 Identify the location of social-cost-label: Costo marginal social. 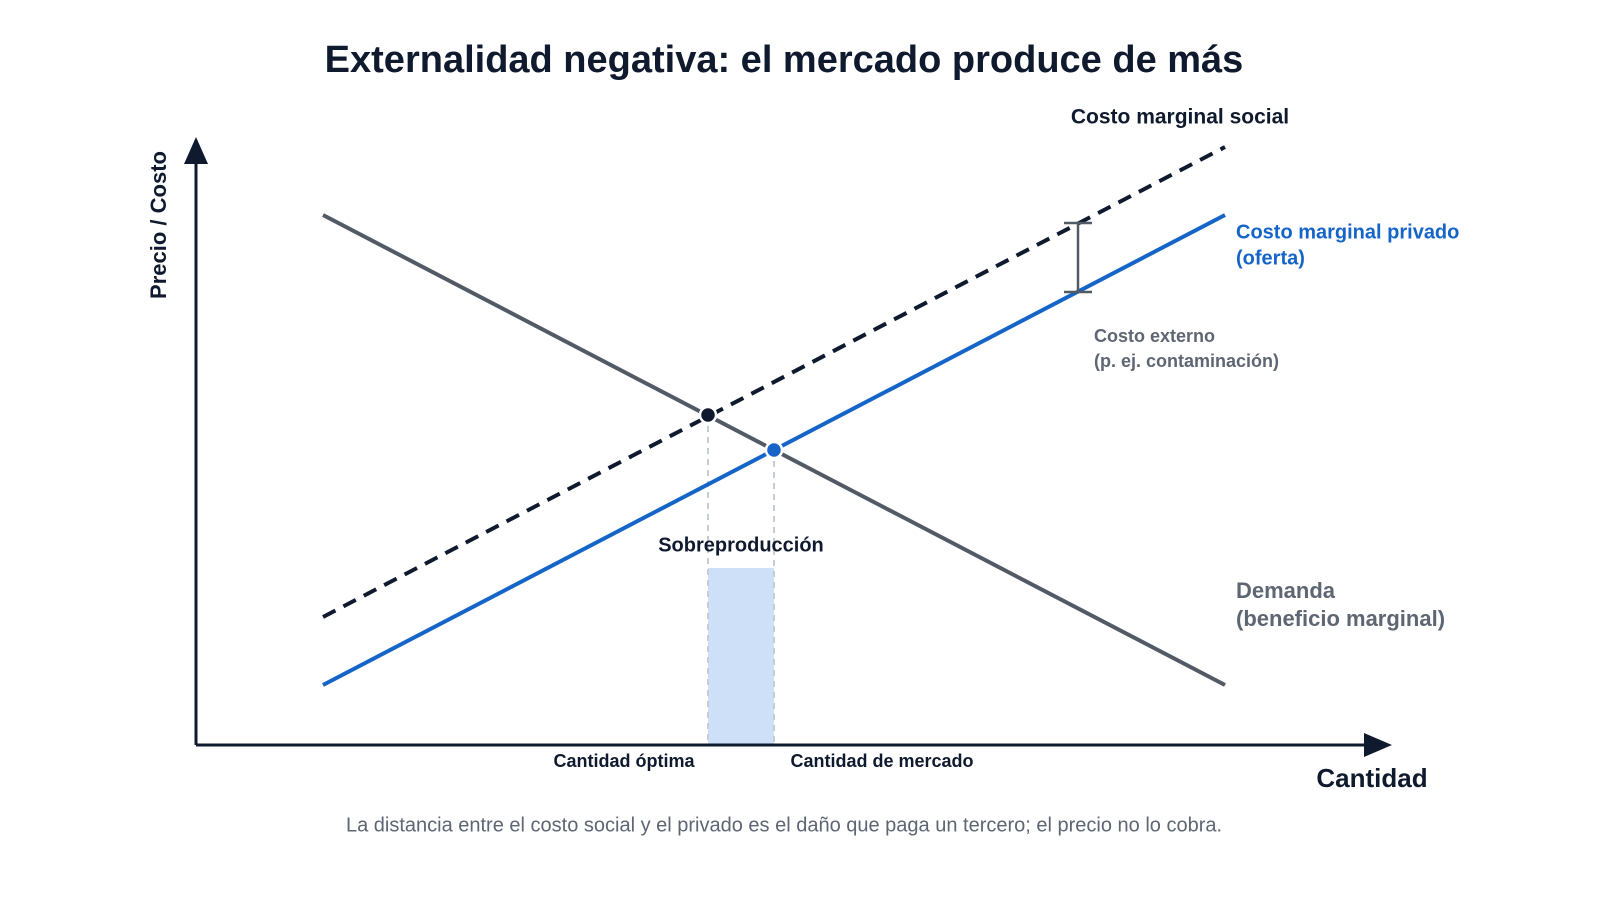
(1180, 117).